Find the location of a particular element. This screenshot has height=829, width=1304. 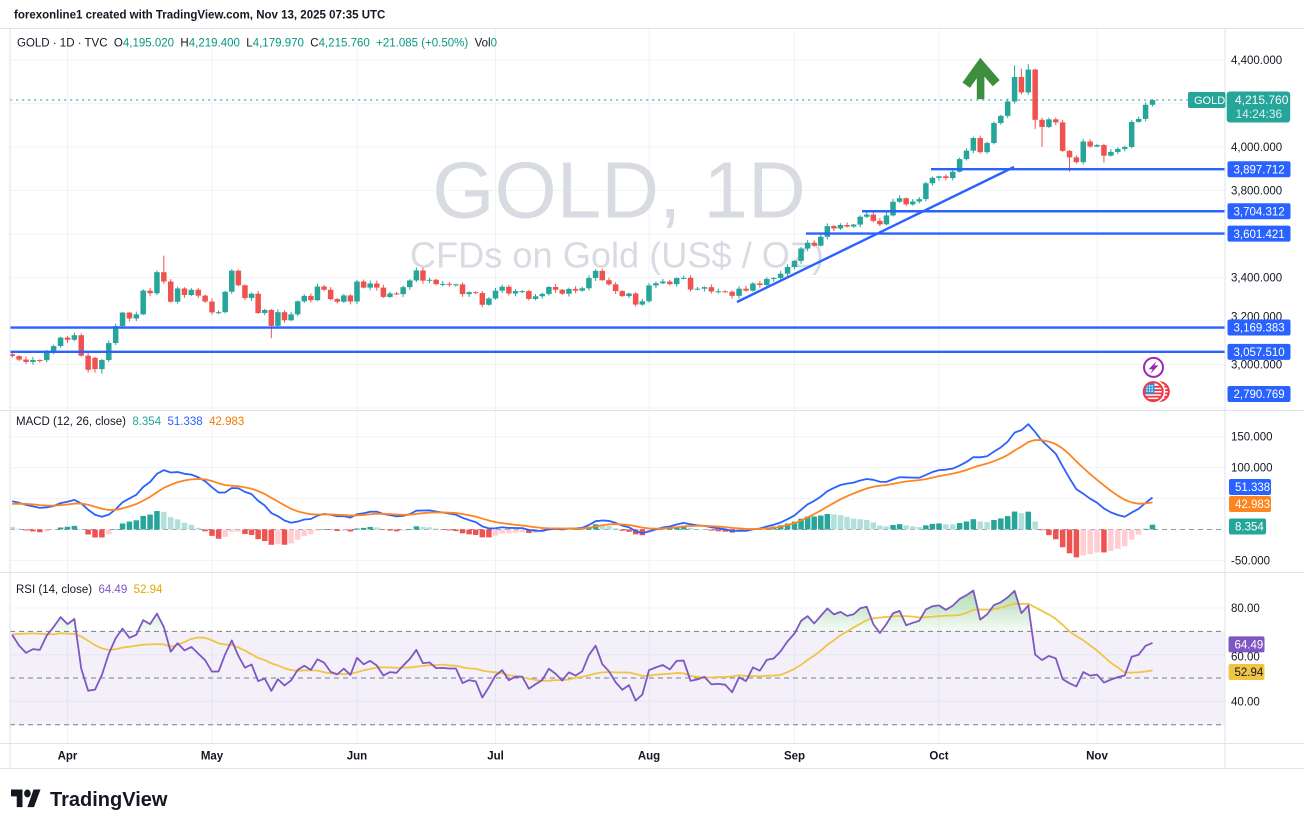

svg-text: 3,057.510 is located at coordinates (1259, 353).